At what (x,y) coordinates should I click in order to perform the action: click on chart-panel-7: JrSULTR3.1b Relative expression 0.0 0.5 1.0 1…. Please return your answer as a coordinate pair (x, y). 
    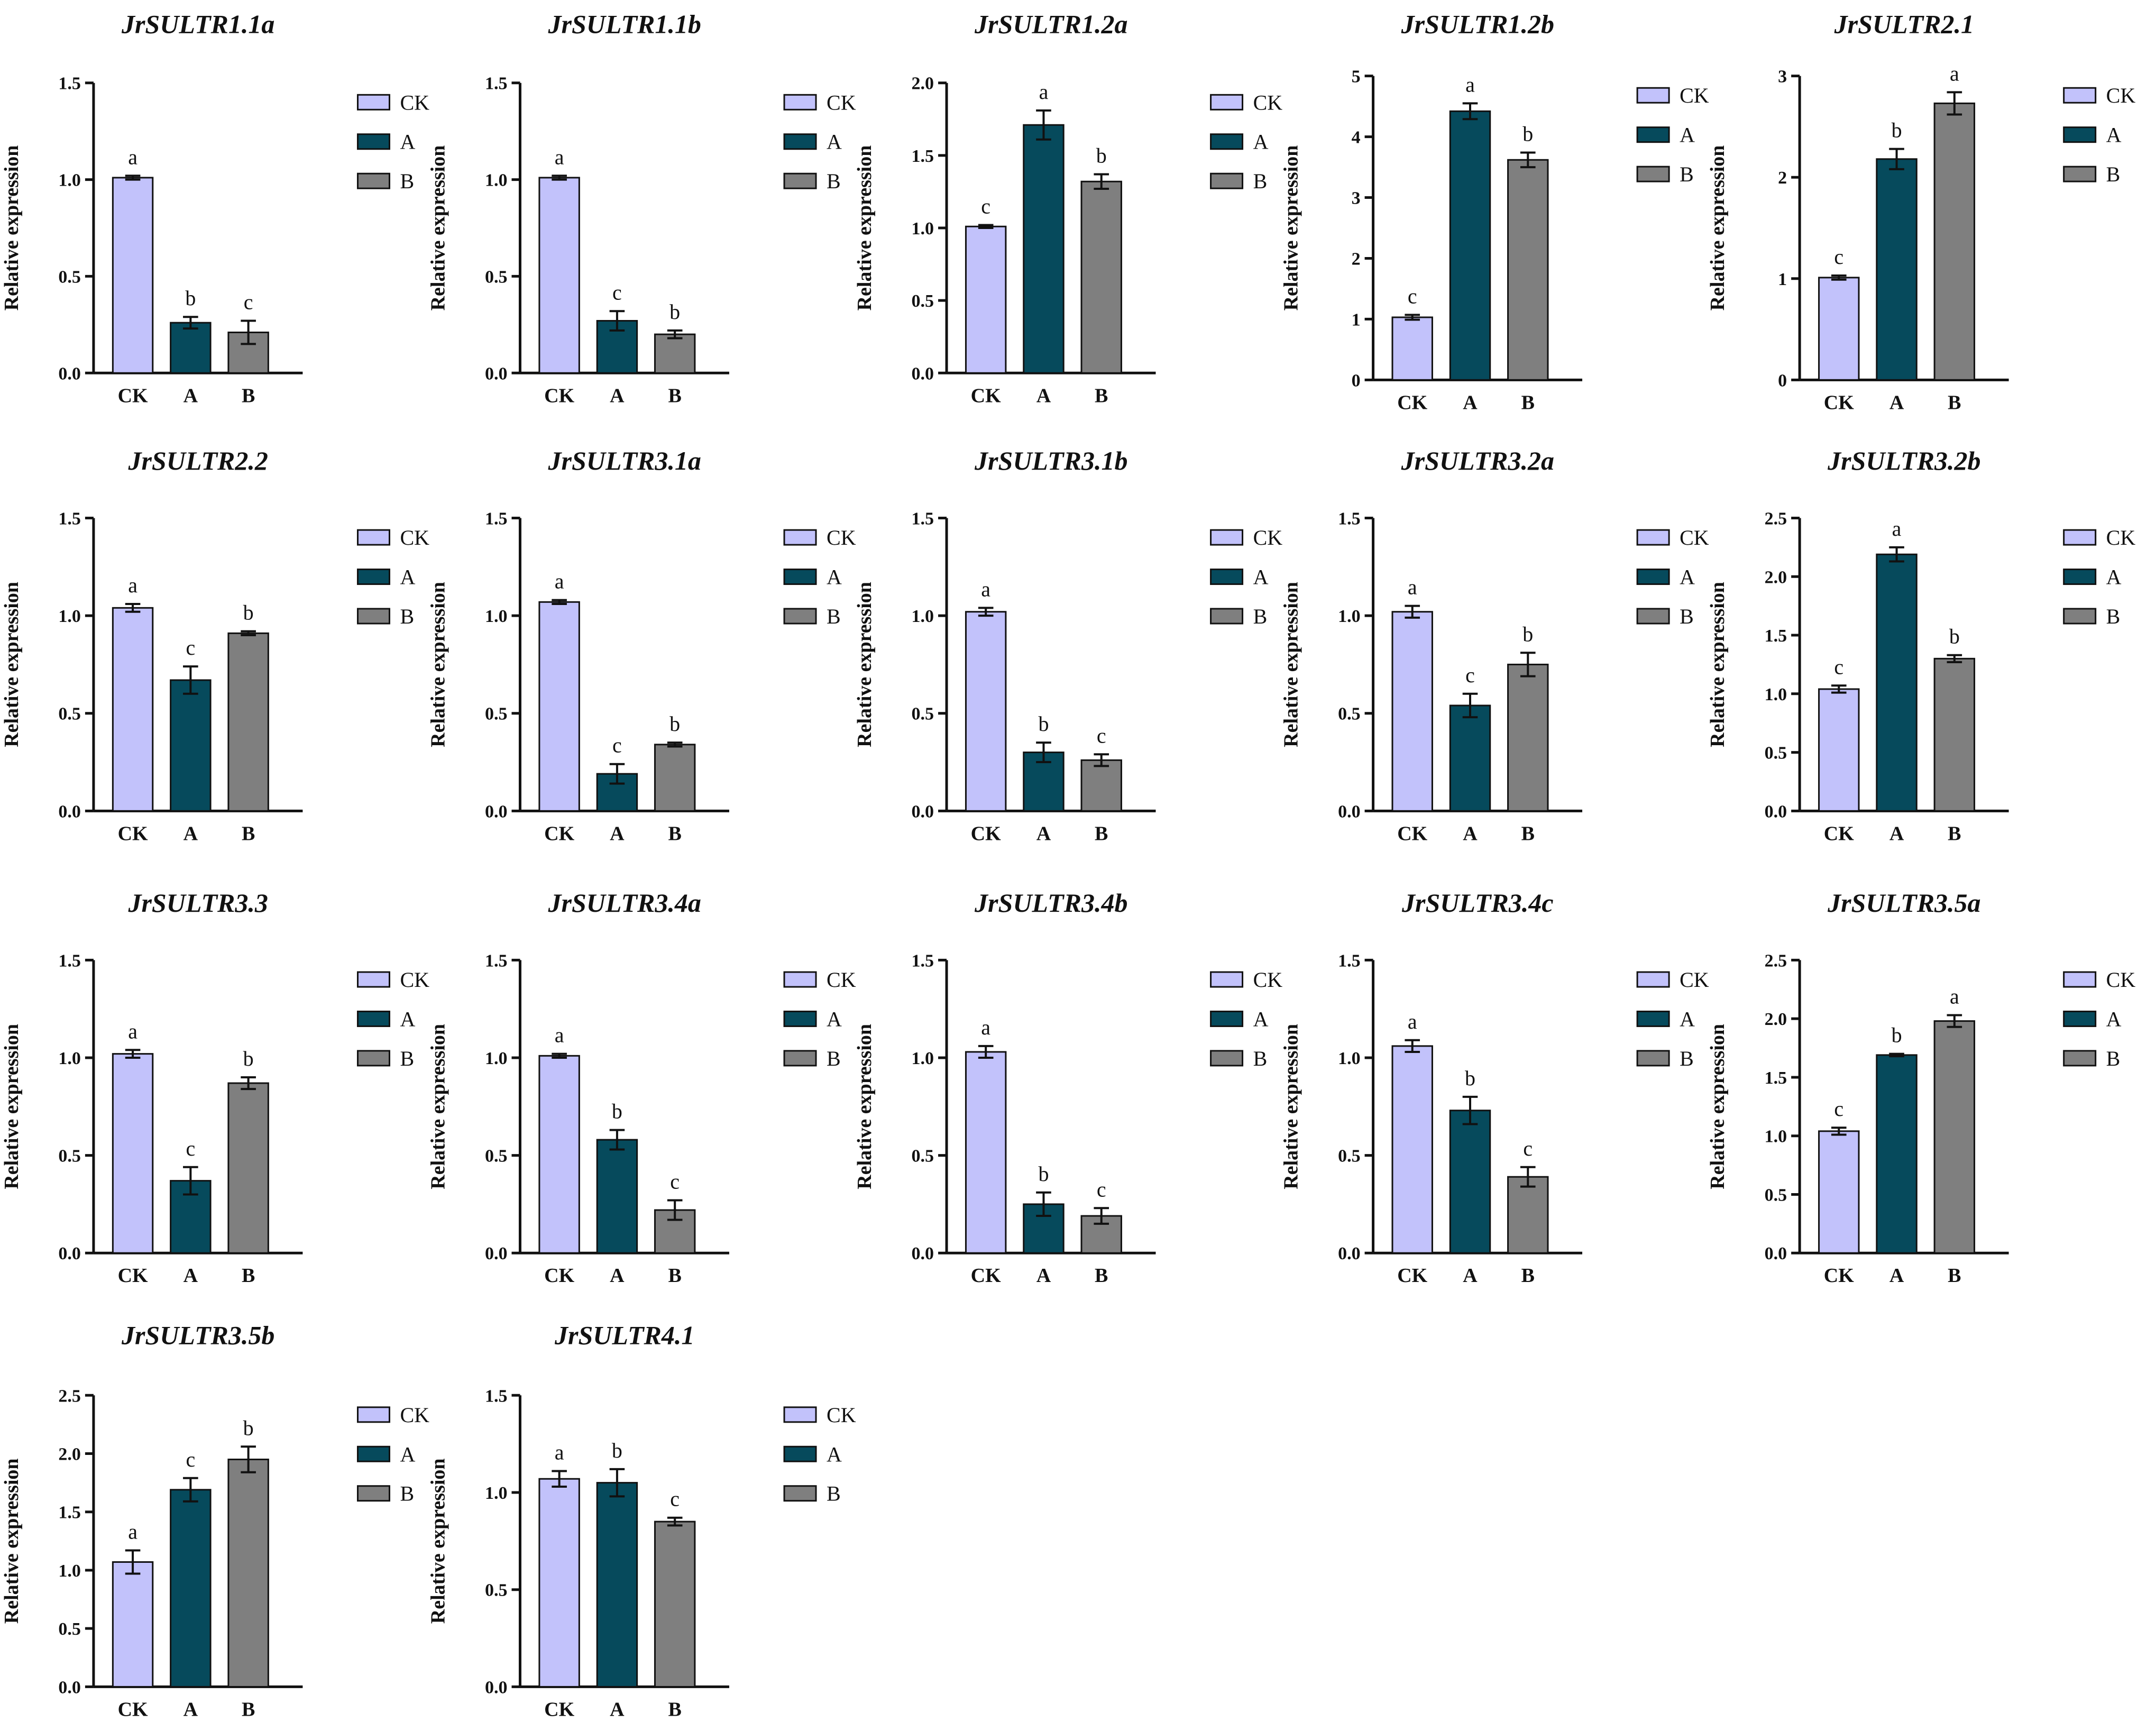
    Looking at the image, I should click on (1068, 645).